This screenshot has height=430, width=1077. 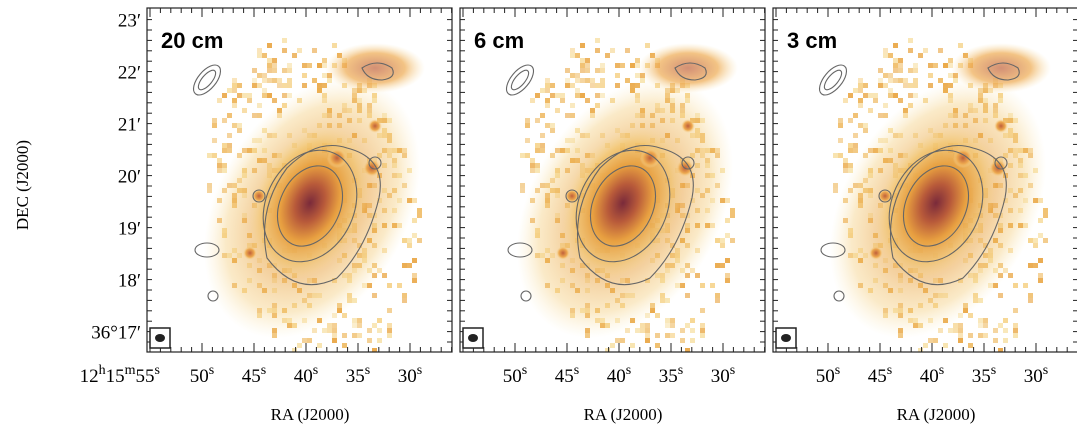 I want to click on x-tick-label: 12h​15m​55s​, so click(x=120, y=375).